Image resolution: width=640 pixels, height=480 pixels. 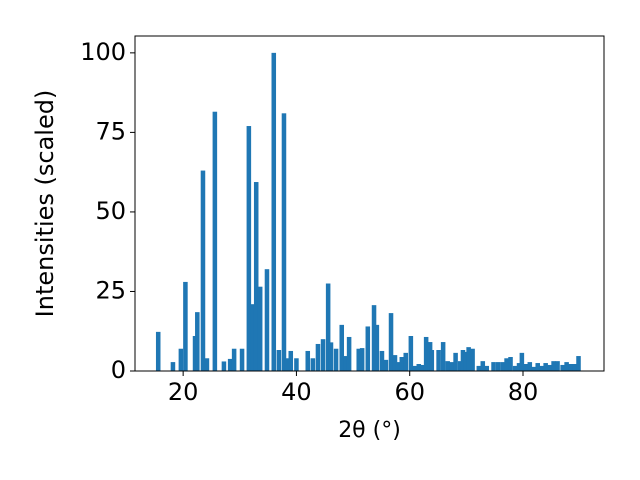 I want to click on x-axis-label: 2θ (°), so click(x=369, y=430).